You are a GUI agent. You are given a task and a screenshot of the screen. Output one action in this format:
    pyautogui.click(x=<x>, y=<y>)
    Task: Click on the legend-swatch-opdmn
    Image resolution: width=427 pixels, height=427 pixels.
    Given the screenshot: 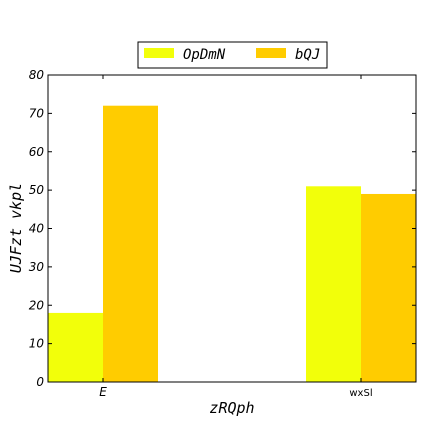 What is the action you would take?
    pyautogui.click(x=159, y=53)
    